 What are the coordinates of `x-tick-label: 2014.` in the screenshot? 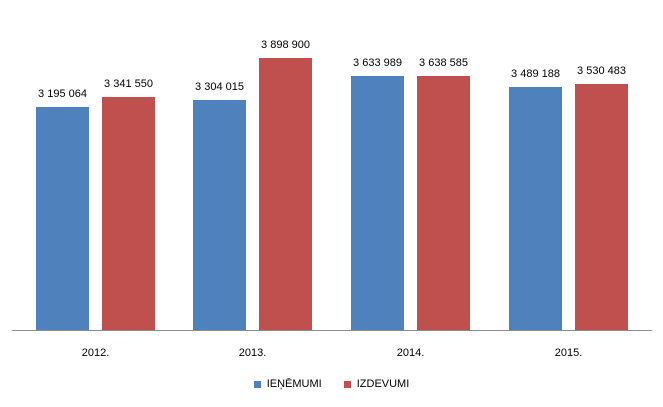 It's located at (410, 353).